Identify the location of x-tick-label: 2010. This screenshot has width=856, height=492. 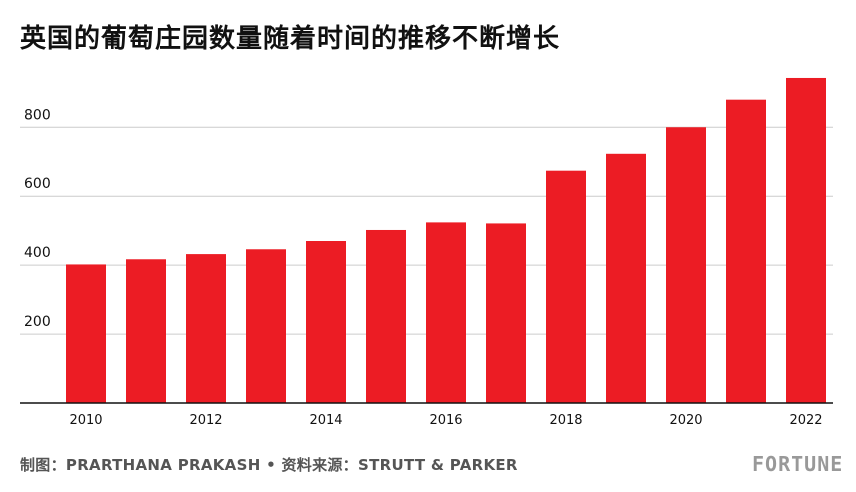
(85, 420).